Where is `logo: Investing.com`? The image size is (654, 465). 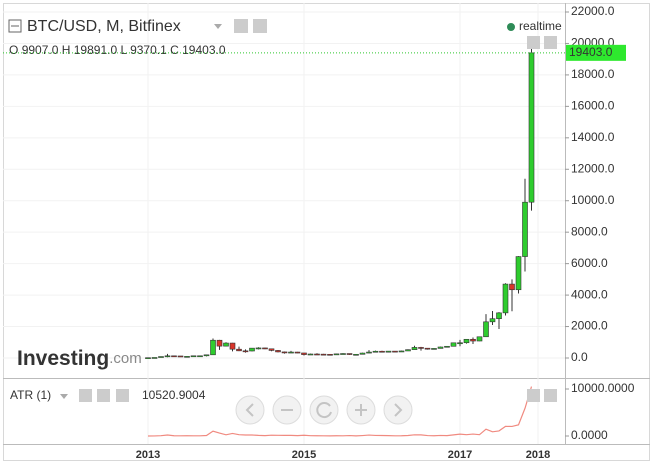 logo: Investing.com is located at coordinates (79, 358).